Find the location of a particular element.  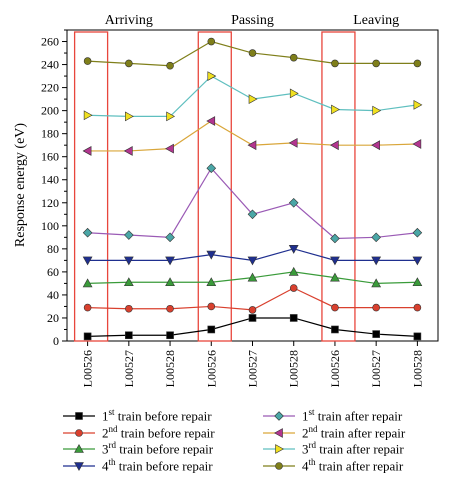

legend-label: 4th train after repair is located at coordinates (352, 465).